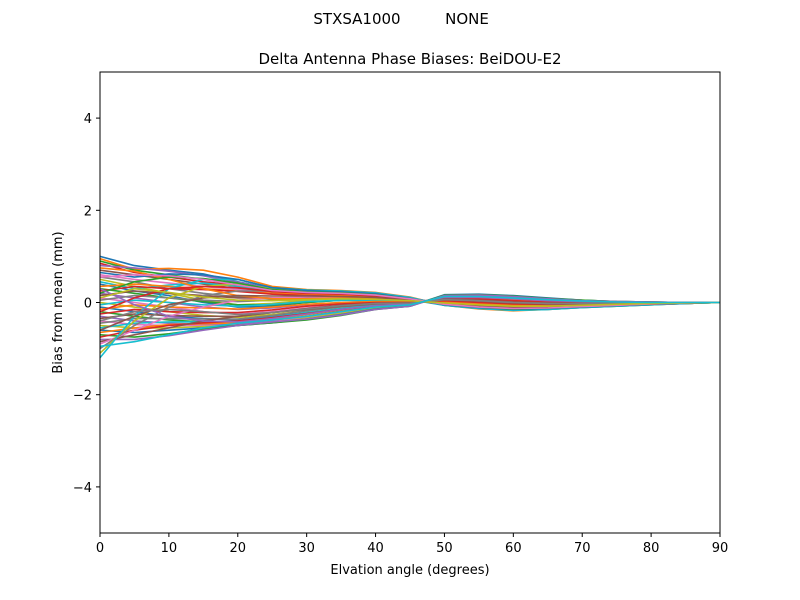 The image size is (800, 600). I want to click on y-tick-label: 0, so click(88, 304).